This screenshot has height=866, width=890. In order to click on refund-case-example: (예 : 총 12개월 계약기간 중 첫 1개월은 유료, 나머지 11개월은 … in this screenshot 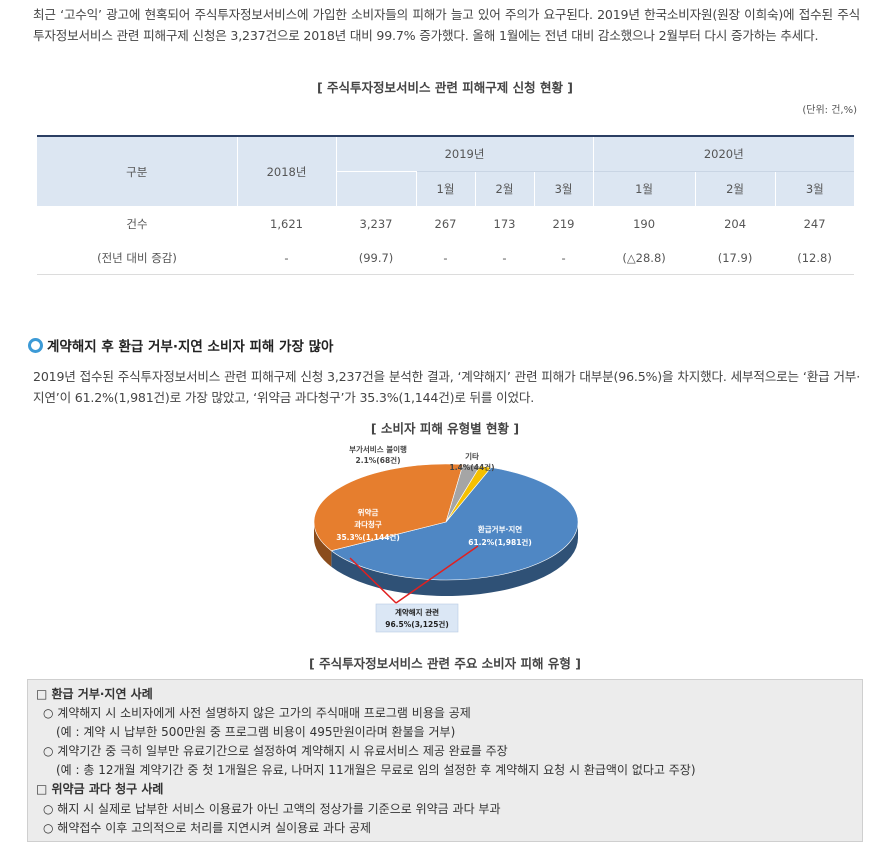, I will do `click(376, 770)`.